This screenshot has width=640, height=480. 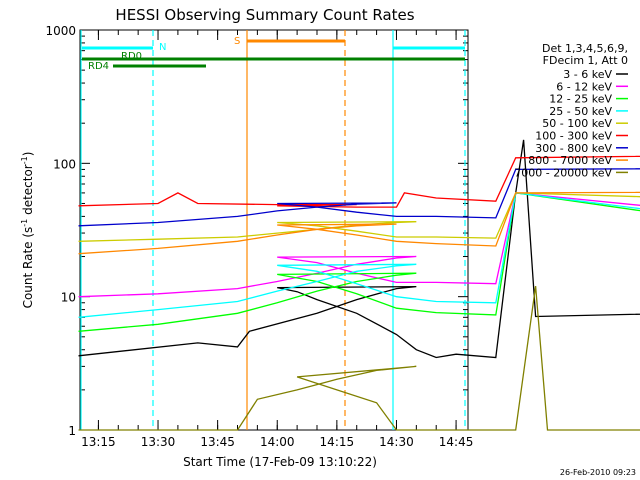 What do you see at coordinates (598, 472) in the screenshot?
I see `generated-timestamp: 26-Feb-2010 09:23` at bounding box center [598, 472].